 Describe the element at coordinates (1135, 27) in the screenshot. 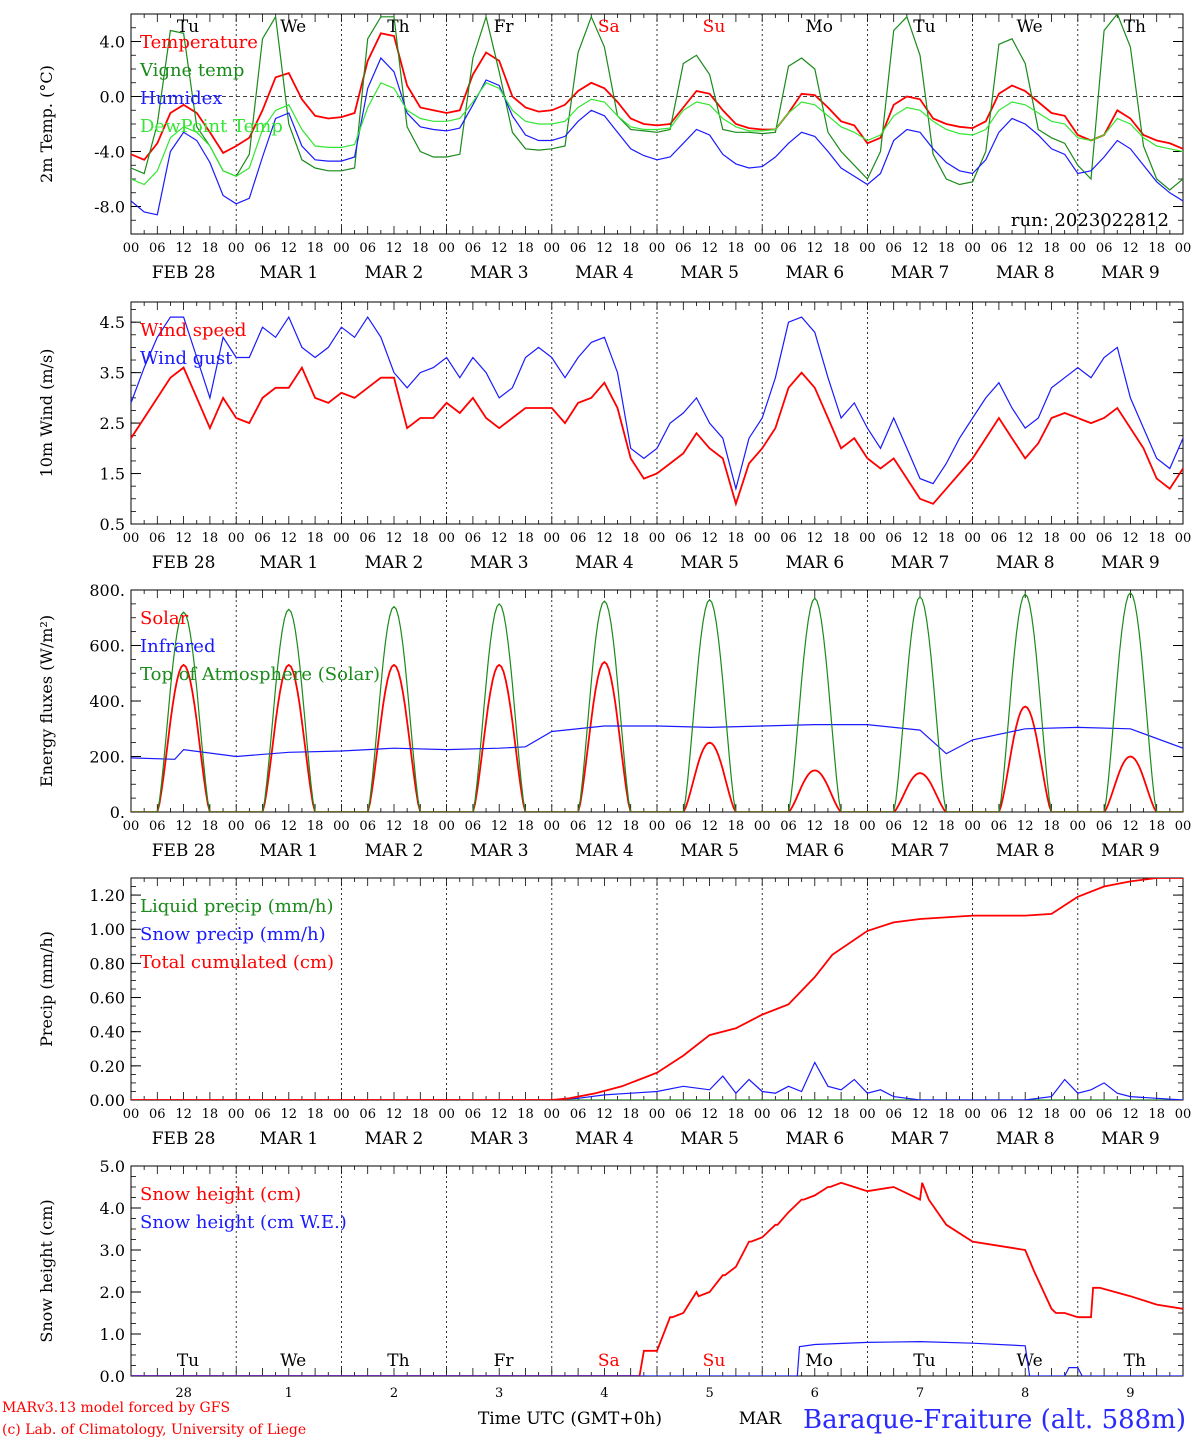

I see `weekday-label: Th` at that location.